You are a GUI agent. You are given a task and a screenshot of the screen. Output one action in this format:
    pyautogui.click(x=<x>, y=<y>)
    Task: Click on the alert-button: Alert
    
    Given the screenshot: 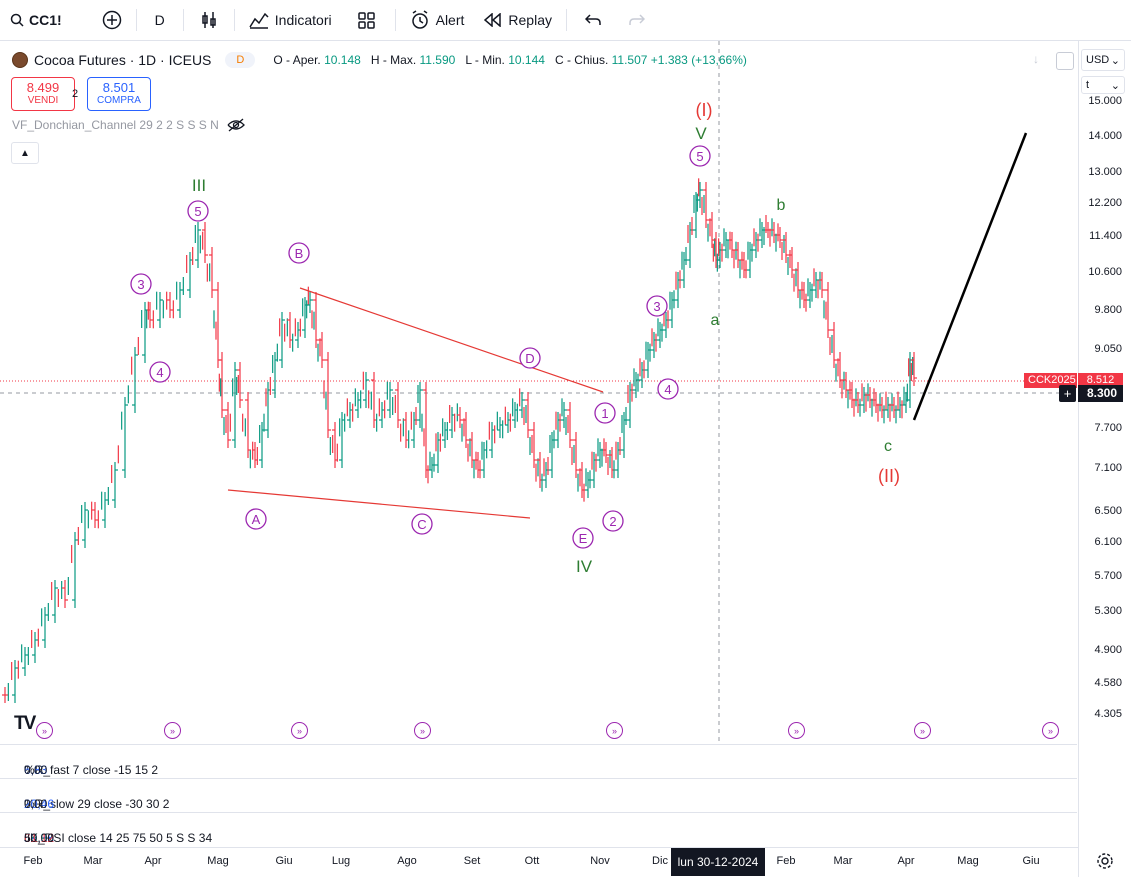 What is the action you would take?
    pyautogui.click(x=437, y=20)
    